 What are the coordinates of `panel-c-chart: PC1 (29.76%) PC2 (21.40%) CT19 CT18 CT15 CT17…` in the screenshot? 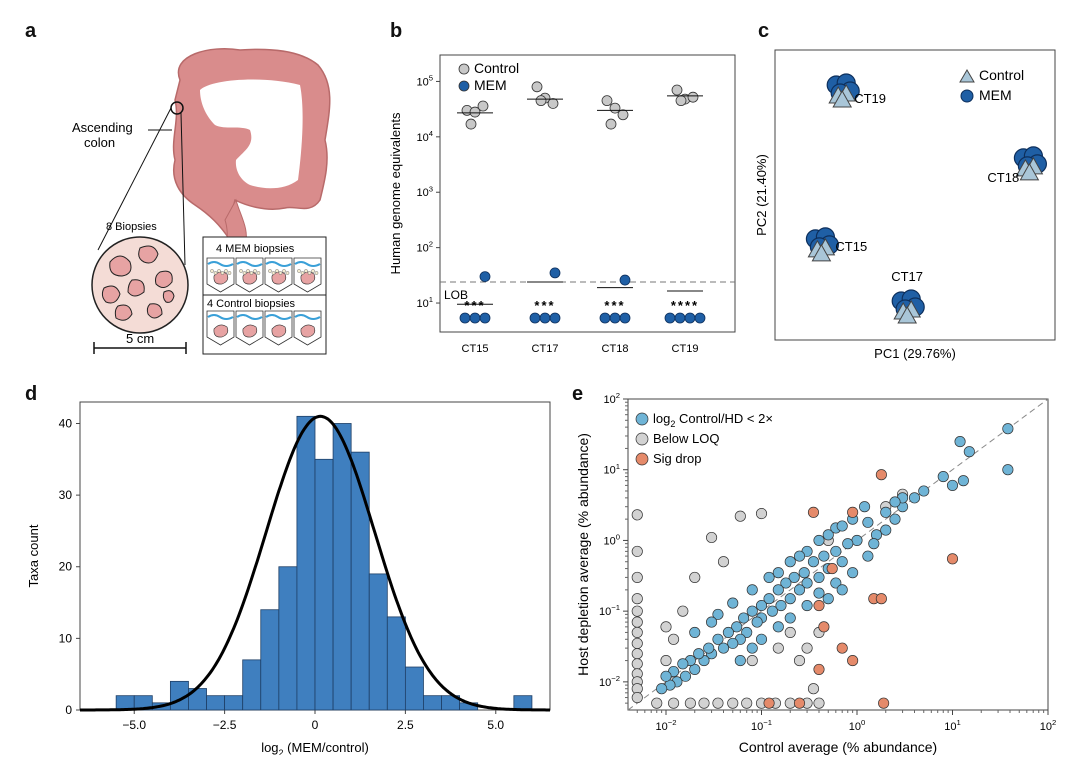 It's located at (905, 205).